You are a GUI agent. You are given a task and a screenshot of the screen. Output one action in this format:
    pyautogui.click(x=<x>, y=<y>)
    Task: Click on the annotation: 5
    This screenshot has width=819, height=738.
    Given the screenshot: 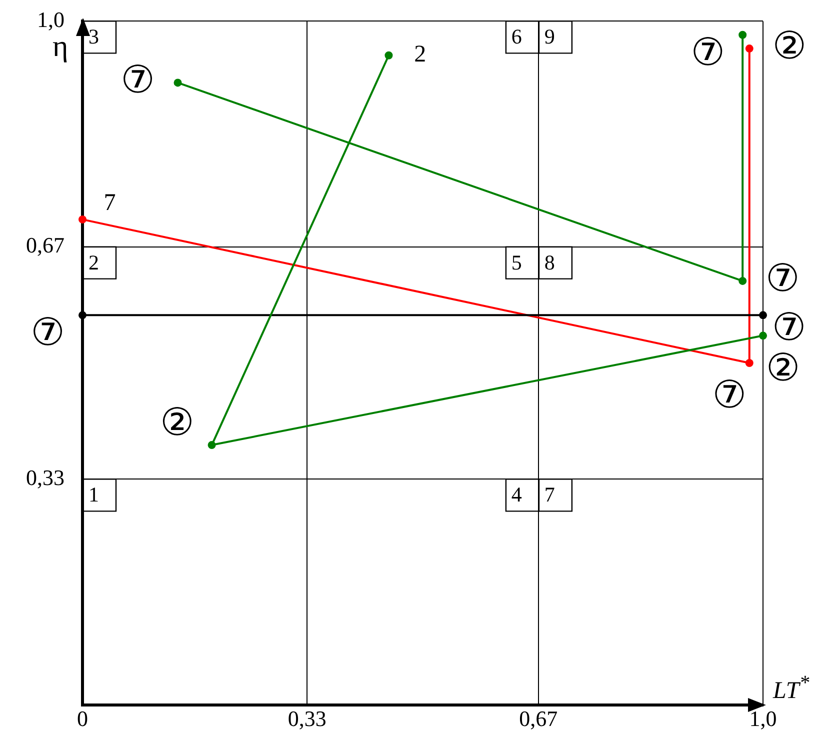 What is the action you would take?
    pyautogui.click(x=516, y=262)
    